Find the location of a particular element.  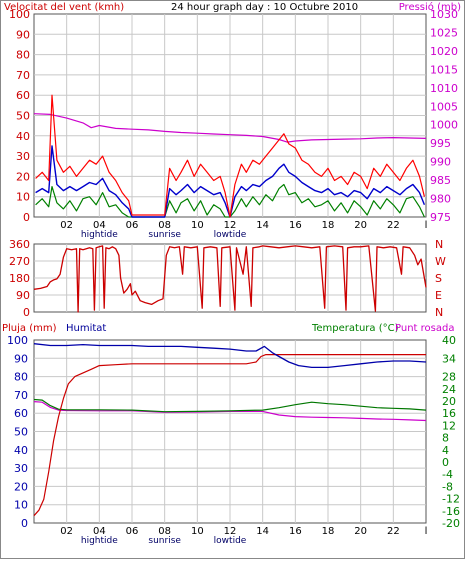

dewpoint-line is located at coordinates (230, 411).